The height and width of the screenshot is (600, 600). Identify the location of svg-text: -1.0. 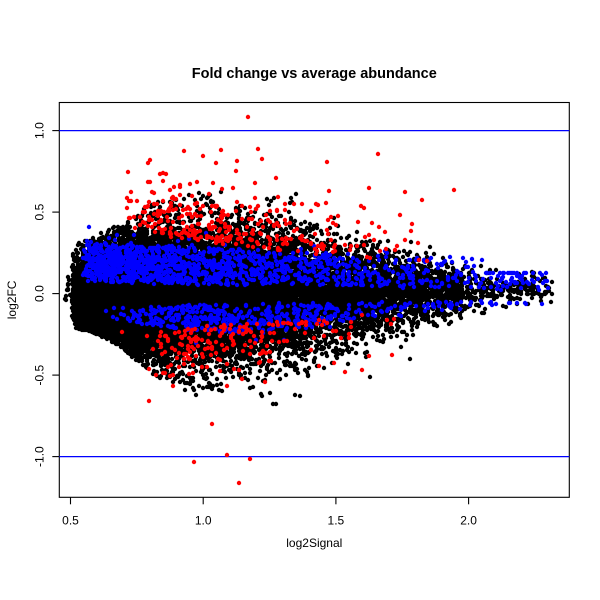
(40, 456).